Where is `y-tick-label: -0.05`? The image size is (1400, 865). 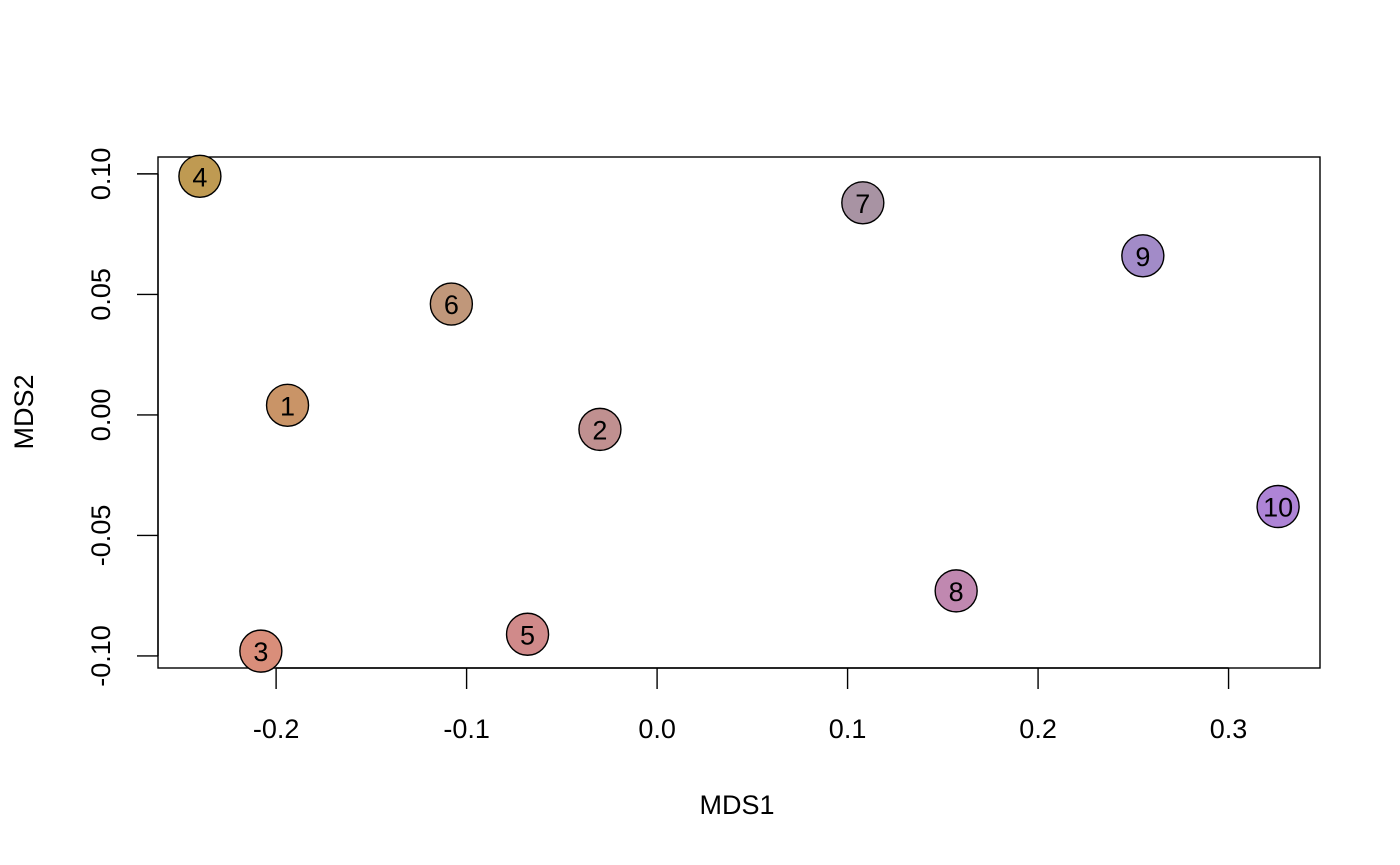 y-tick-label: -0.05 is located at coordinates (101, 536).